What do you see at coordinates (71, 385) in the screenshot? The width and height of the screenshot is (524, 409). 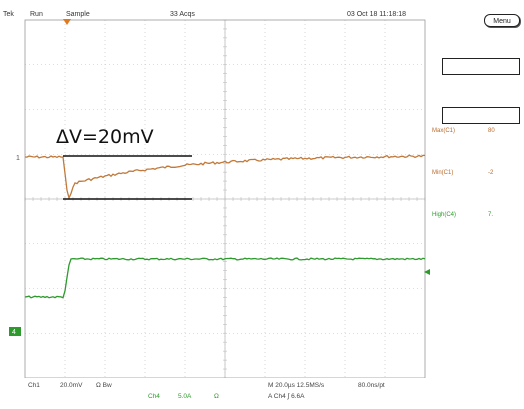 I see `ch1-scale: 20.0mV` at bounding box center [71, 385].